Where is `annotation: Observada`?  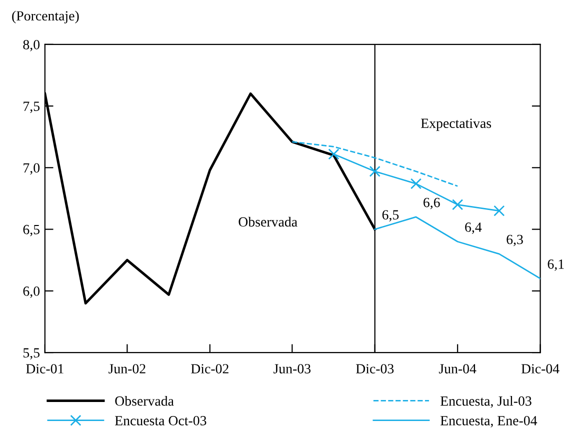
annotation: Observada is located at coordinates (268, 221).